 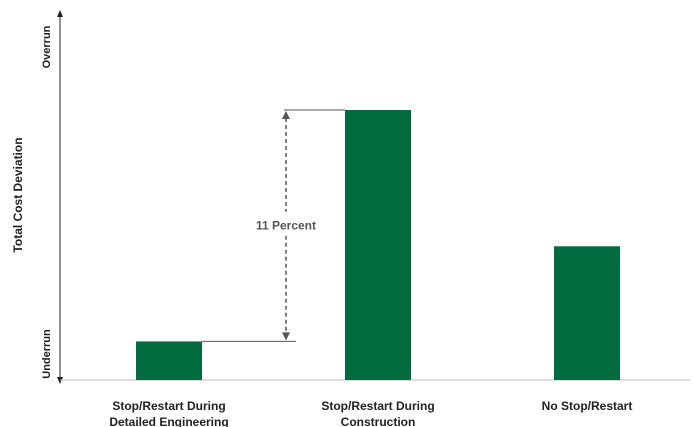 I want to click on y-axis-arrow-top, so click(x=60, y=13).